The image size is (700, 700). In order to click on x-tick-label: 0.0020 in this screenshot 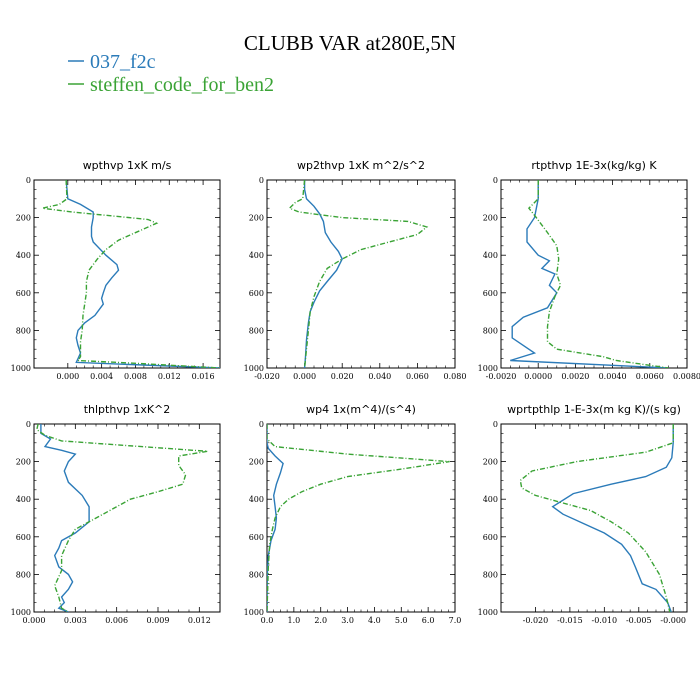, I will do `click(575, 376)`.